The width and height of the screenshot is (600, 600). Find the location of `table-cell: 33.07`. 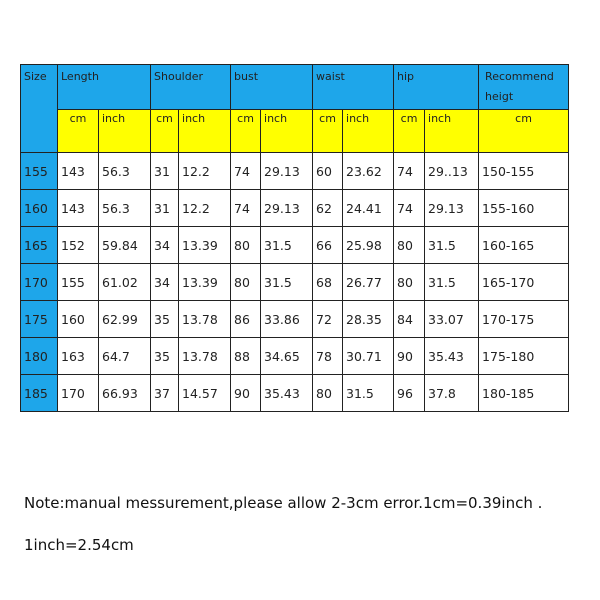

table-cell: 33.07 is located at coordinates (452, 319).